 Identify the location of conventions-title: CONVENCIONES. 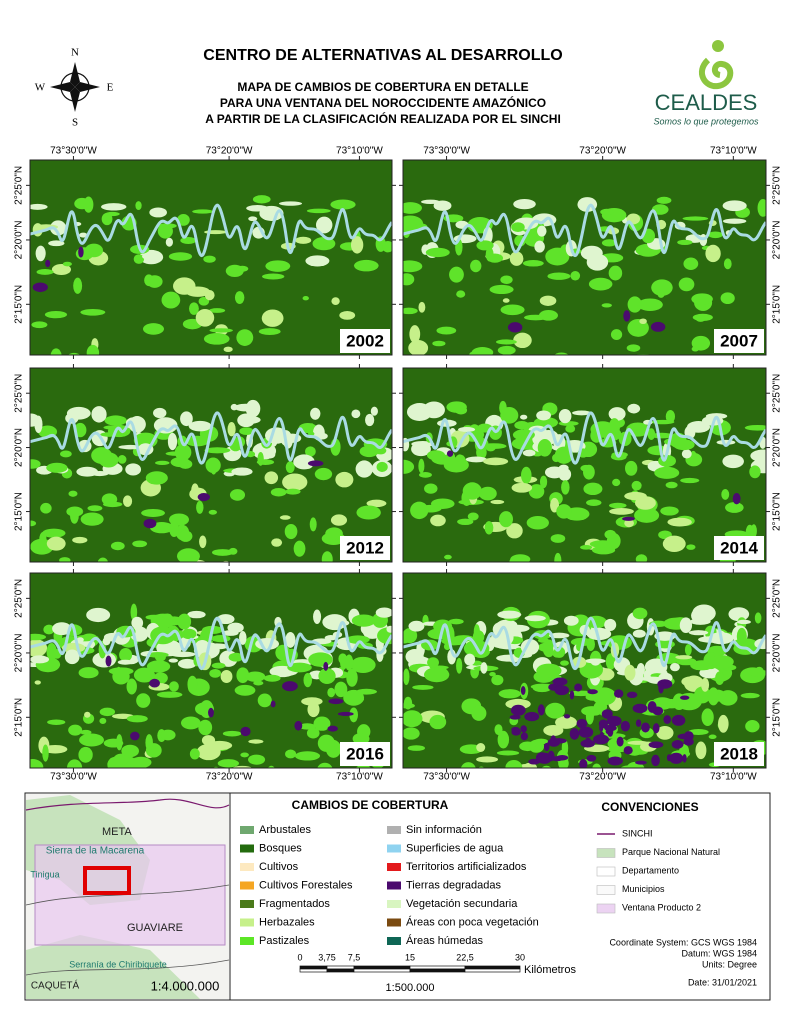
(649, 807).